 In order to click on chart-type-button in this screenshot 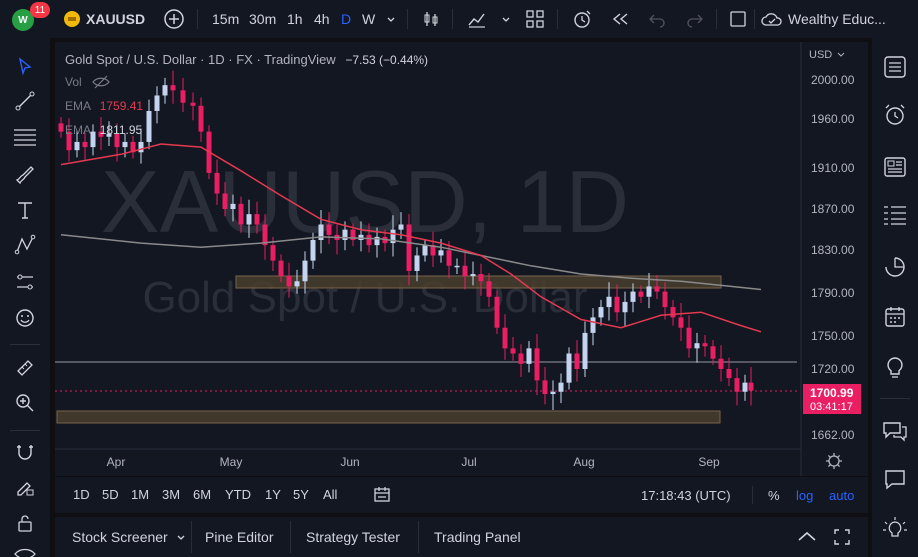, I will do `click(431, 19)`.